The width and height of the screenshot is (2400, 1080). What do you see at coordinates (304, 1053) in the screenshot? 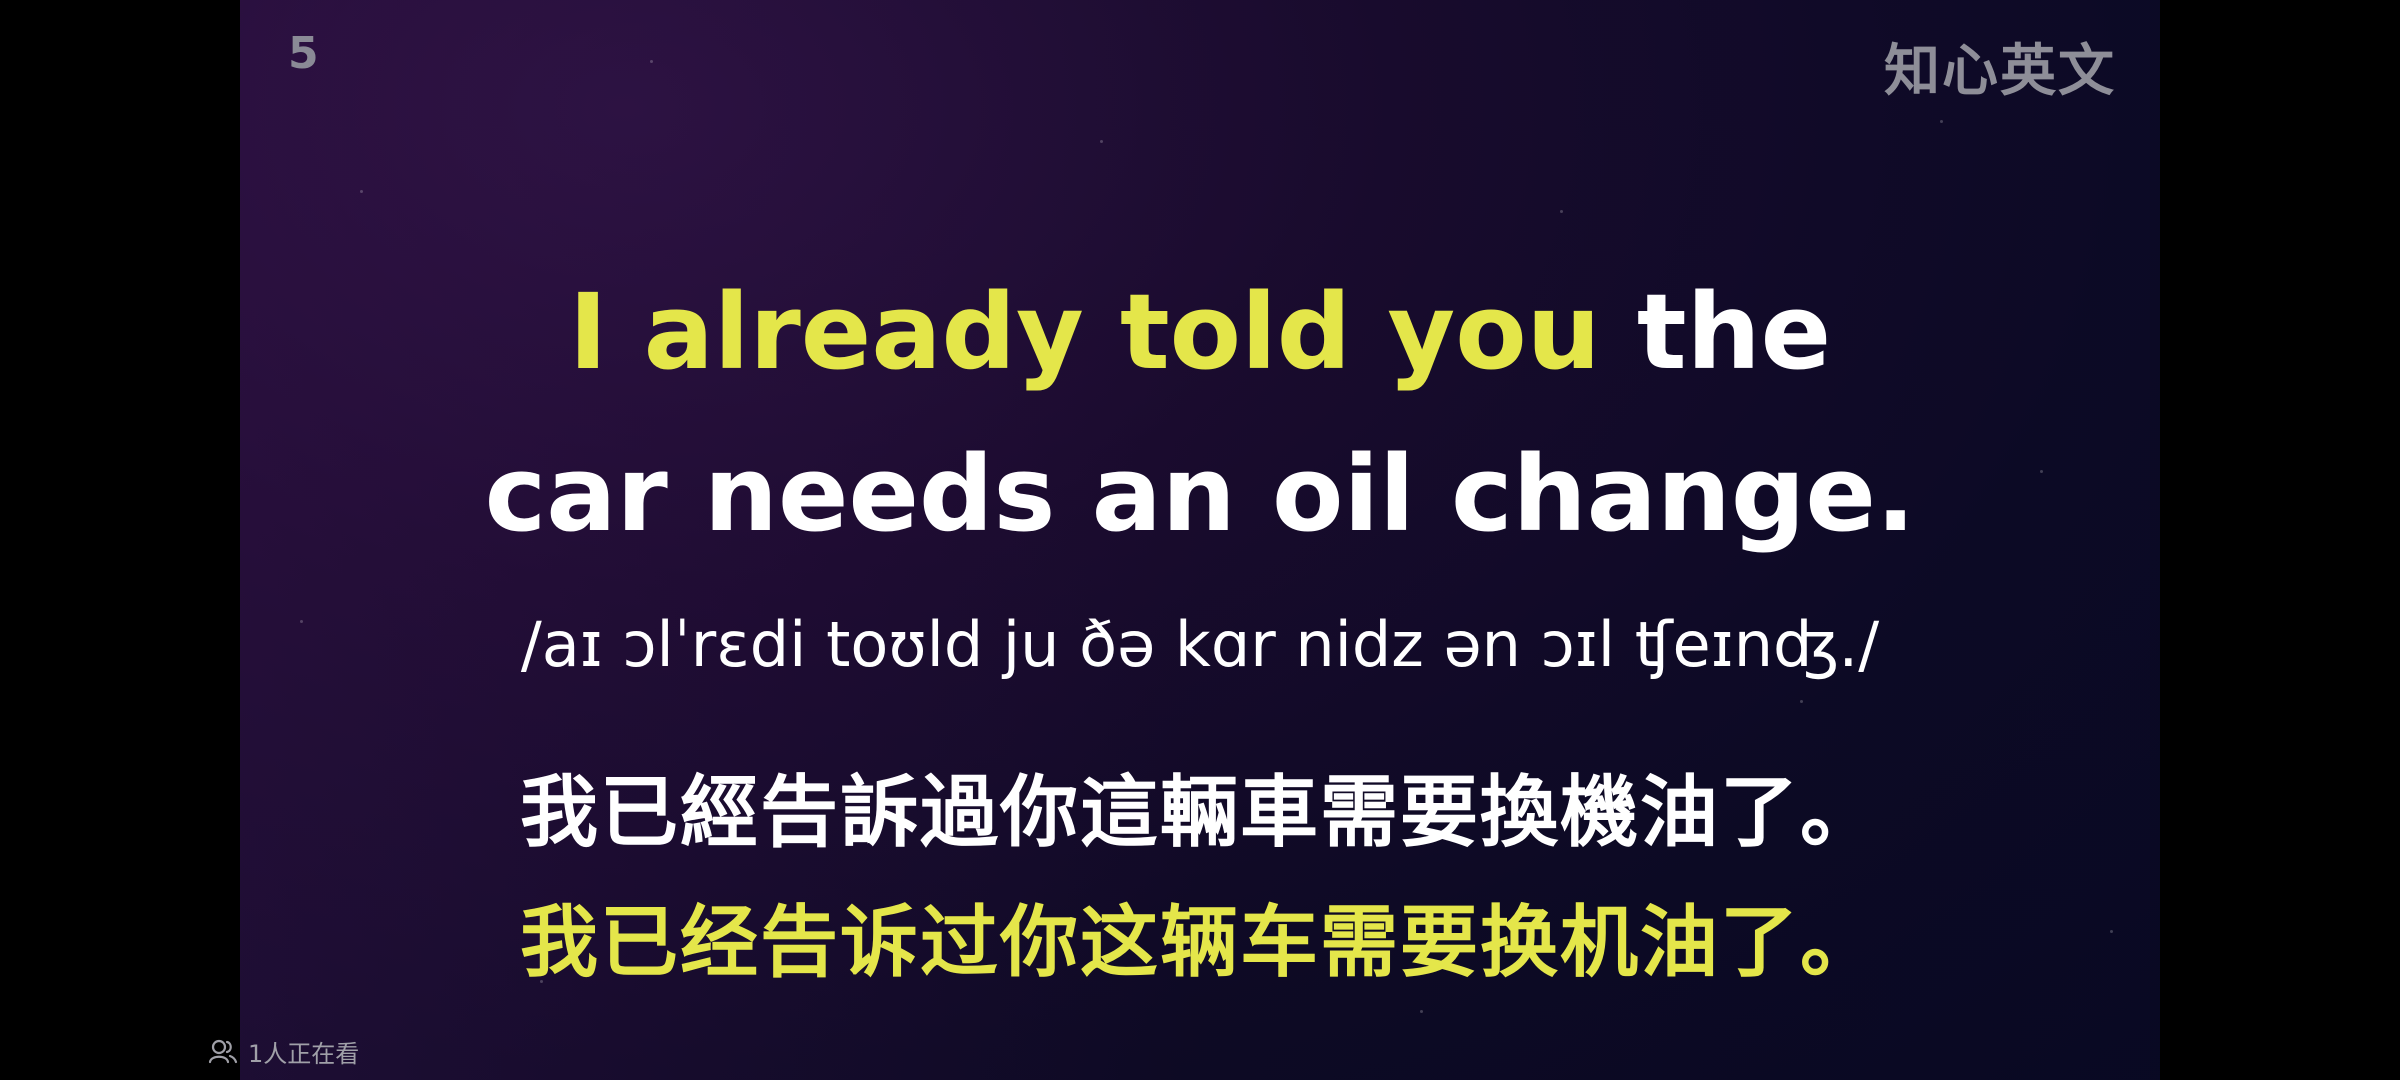
I see `viewer-count-text: 1人正在看` at bounding box center [304, 1053].